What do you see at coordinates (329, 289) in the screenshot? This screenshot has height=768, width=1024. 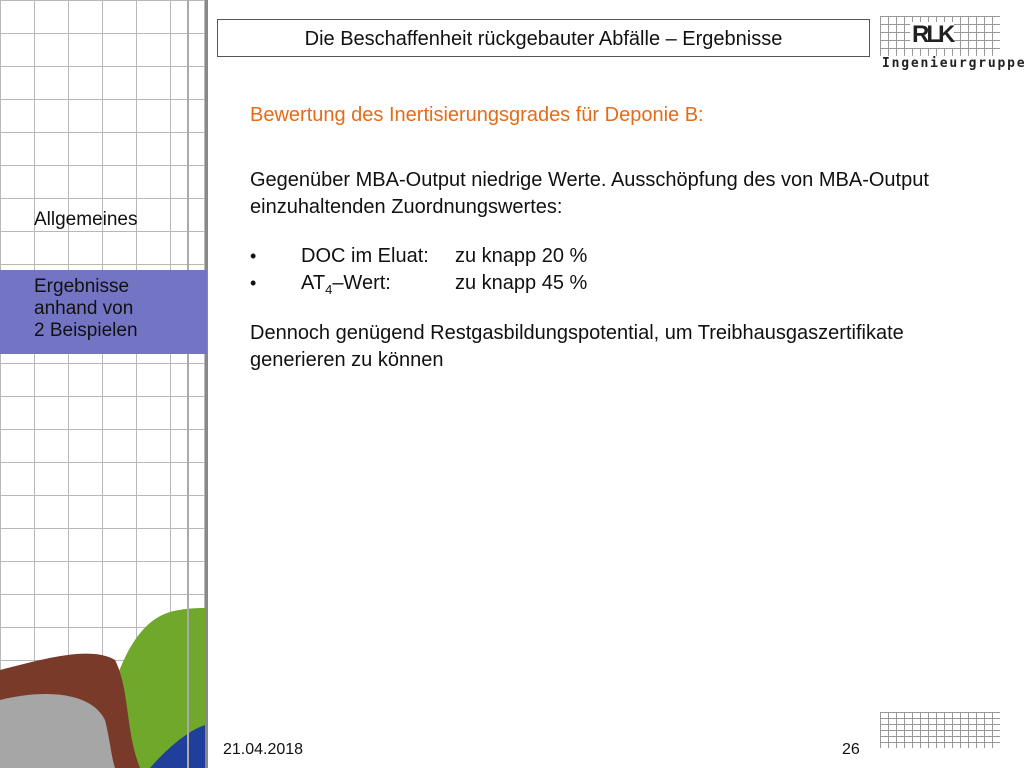 I see `bullet-key-subscript: 4` at bounding box center [329, 289].